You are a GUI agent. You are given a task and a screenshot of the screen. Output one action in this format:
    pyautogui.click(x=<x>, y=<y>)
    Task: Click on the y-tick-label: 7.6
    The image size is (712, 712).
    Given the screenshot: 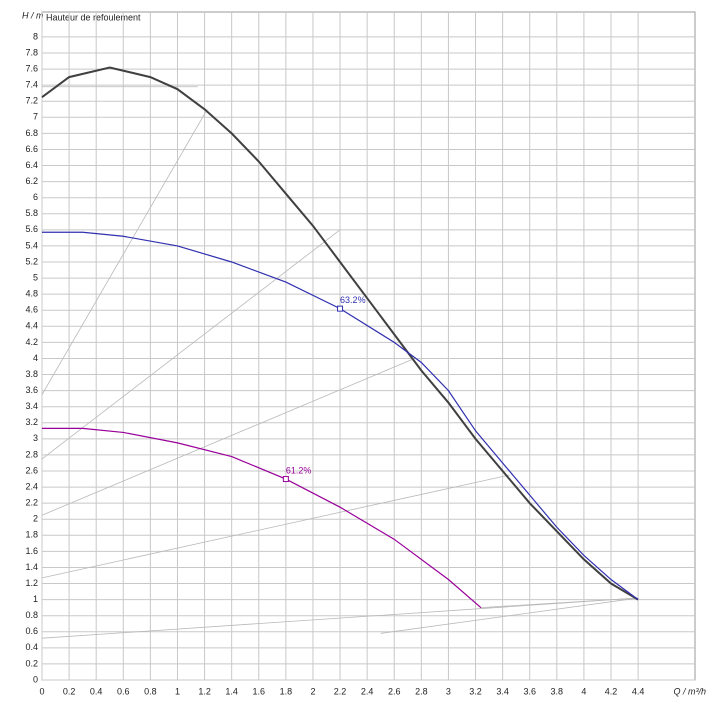 What is the action you would take?
    pyautogui.click(x=31, y=68)
    